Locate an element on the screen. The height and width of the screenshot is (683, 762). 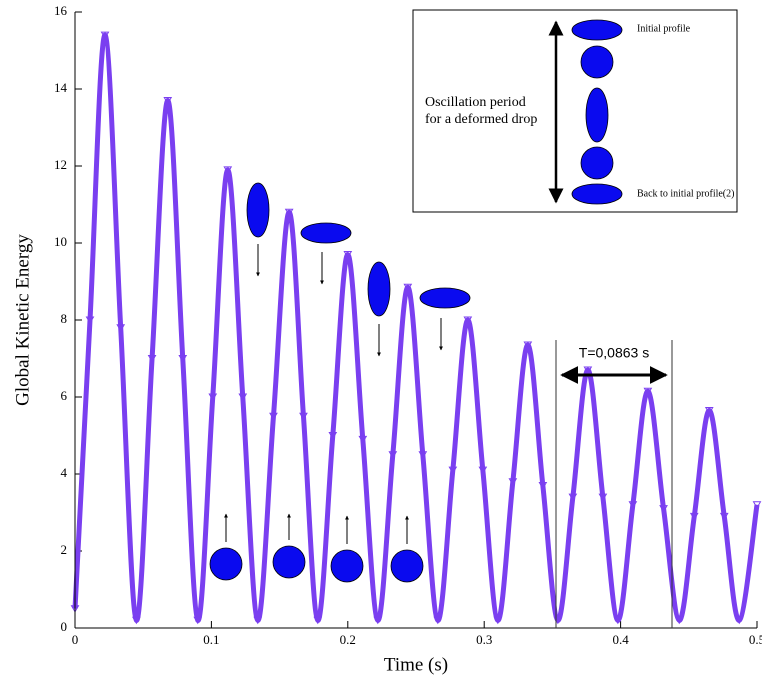
inset-box is located at coordinates (575, 111).